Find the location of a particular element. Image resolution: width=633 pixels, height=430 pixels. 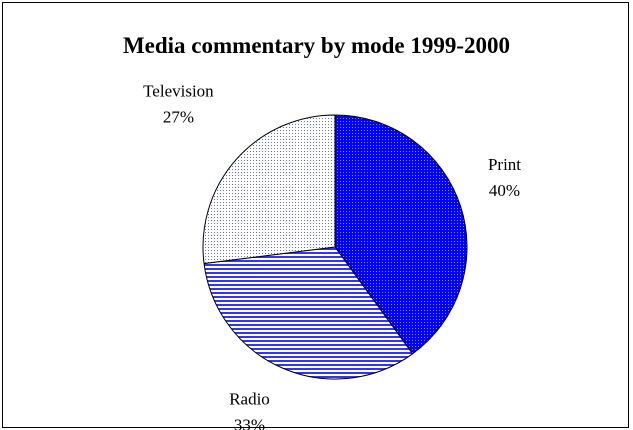

chart-title: Media commentary by mode 1999-2000 is located at coordinates (316, 45).